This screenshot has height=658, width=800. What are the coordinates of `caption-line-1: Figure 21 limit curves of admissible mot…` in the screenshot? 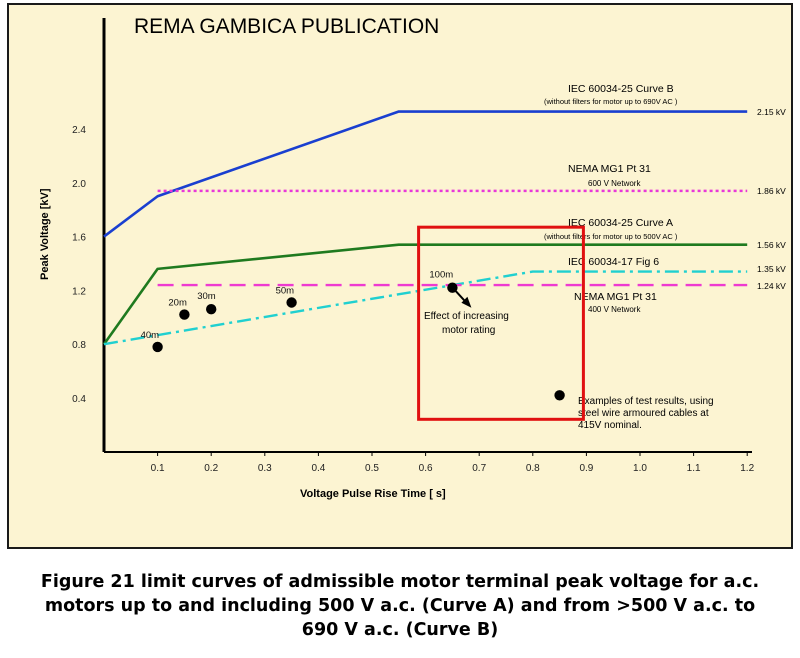 It's located at (400, 582).